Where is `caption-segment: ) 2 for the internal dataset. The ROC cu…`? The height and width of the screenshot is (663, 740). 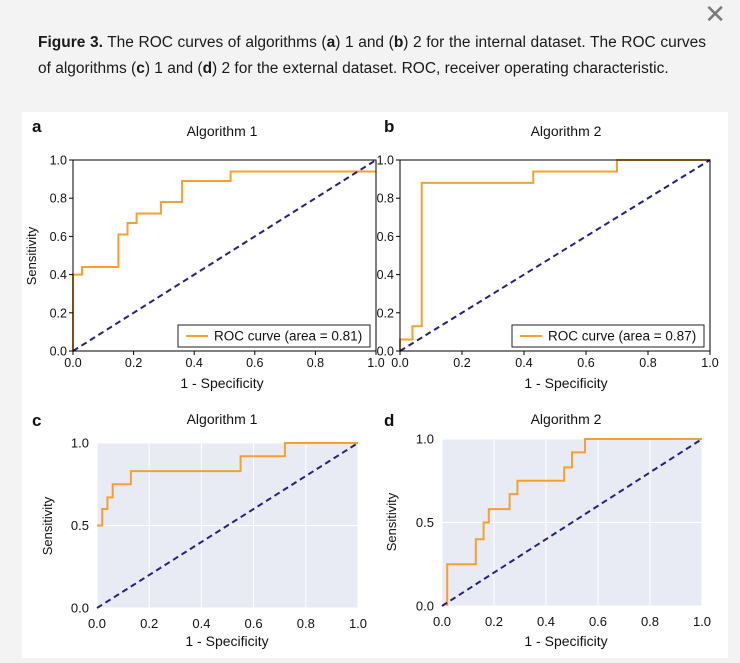
caption-segment: ) 2 for the internal dataset. The ROC cu… is located at coordinates (372, 55).